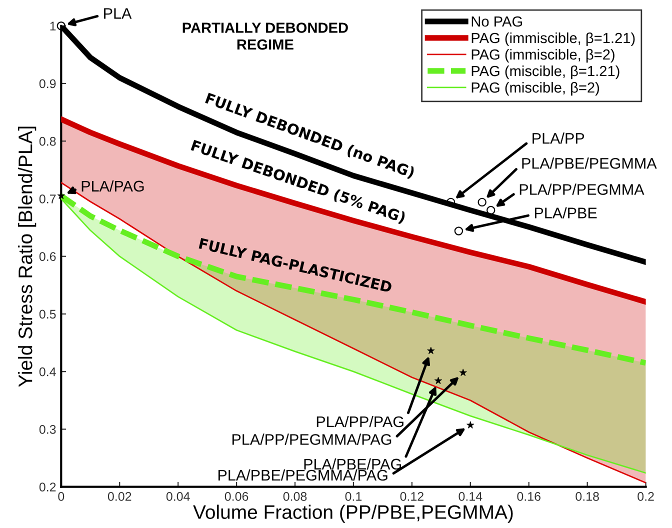  I want to click on y-tick-label: 0.9, so click(47, 83).